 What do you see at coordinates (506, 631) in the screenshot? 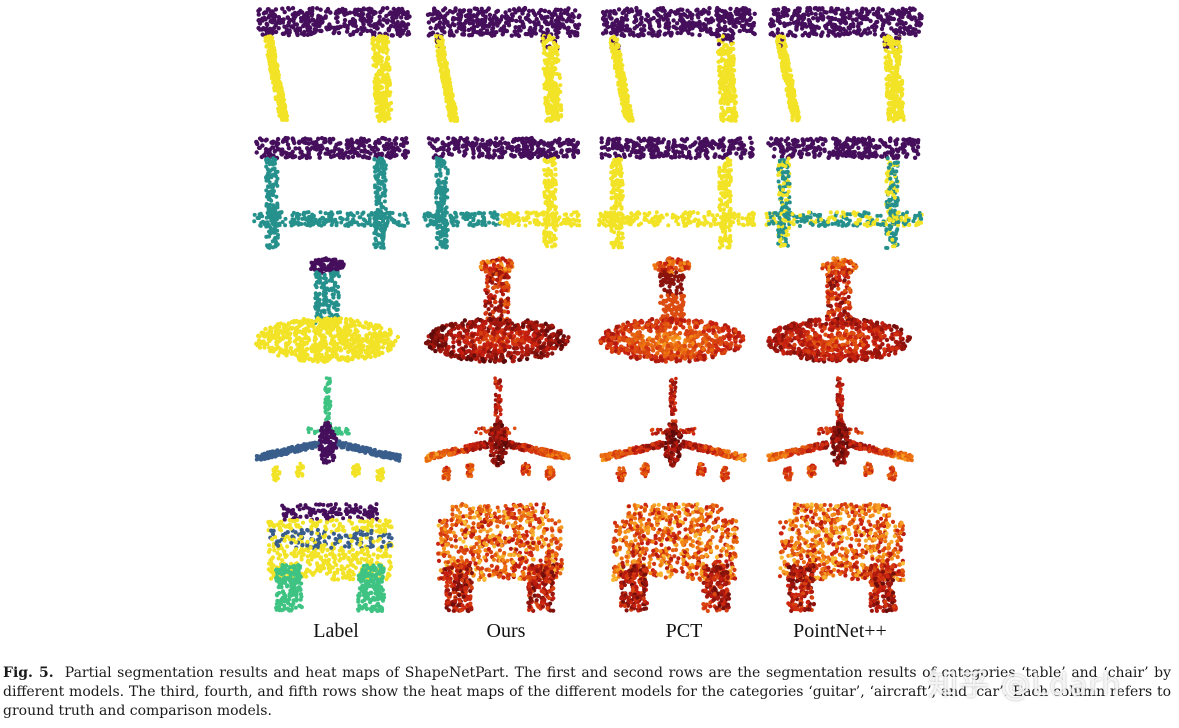
I see `column-label-ours: Ours` at bounding box center [506, 631].